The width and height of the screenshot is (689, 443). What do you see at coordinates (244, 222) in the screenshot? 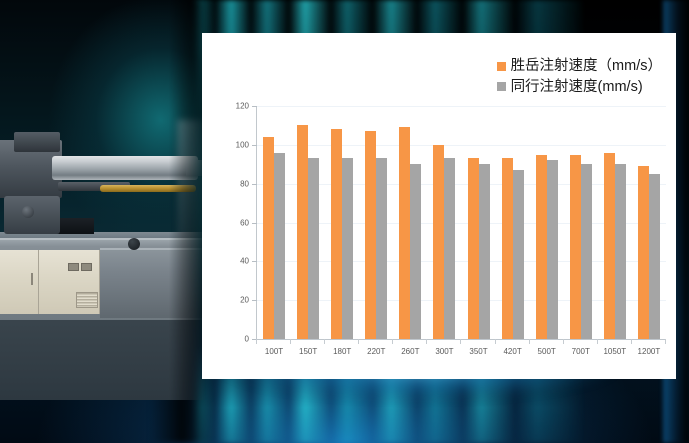
I see `y-axis-label: 60` at bounding box center [244, 222].